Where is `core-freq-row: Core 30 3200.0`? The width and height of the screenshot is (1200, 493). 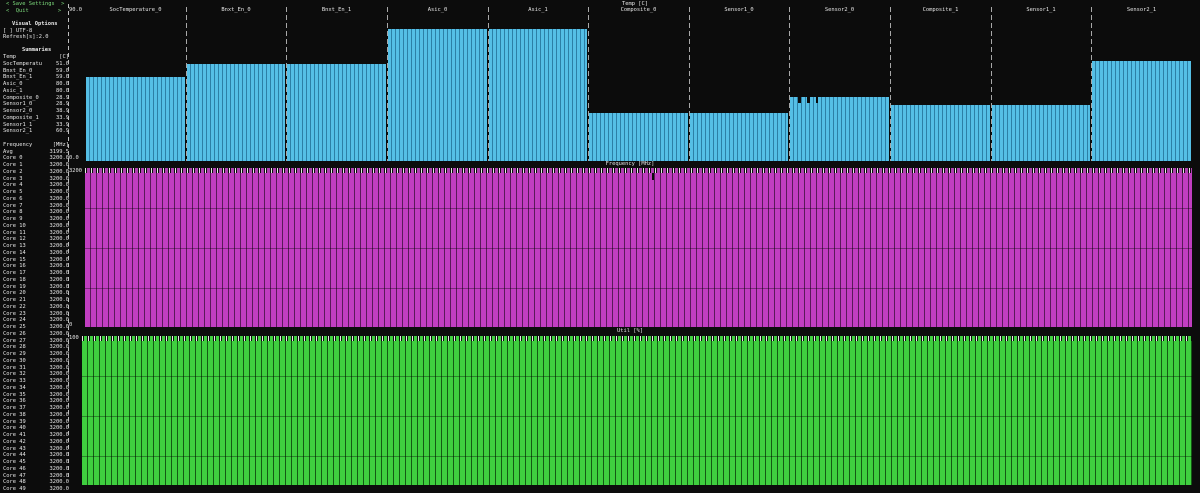
core-freq-row: Core 30 3200.0 is located at coordinates (34, 361).